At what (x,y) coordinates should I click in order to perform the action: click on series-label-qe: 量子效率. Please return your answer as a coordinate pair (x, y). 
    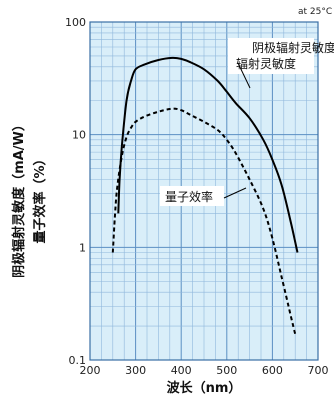
    Looking at the image, I should click on (189, 196).